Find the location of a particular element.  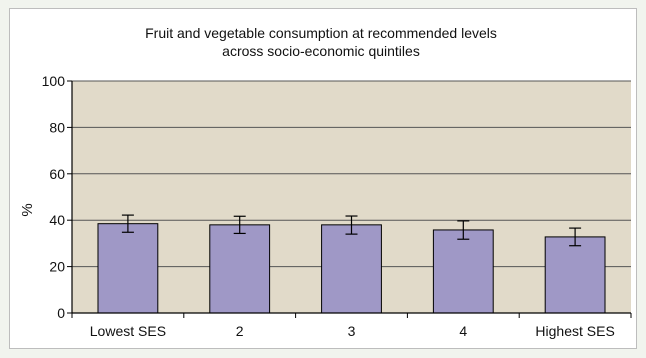

x-tick-label: 2 is located at coordinates (240, 331).